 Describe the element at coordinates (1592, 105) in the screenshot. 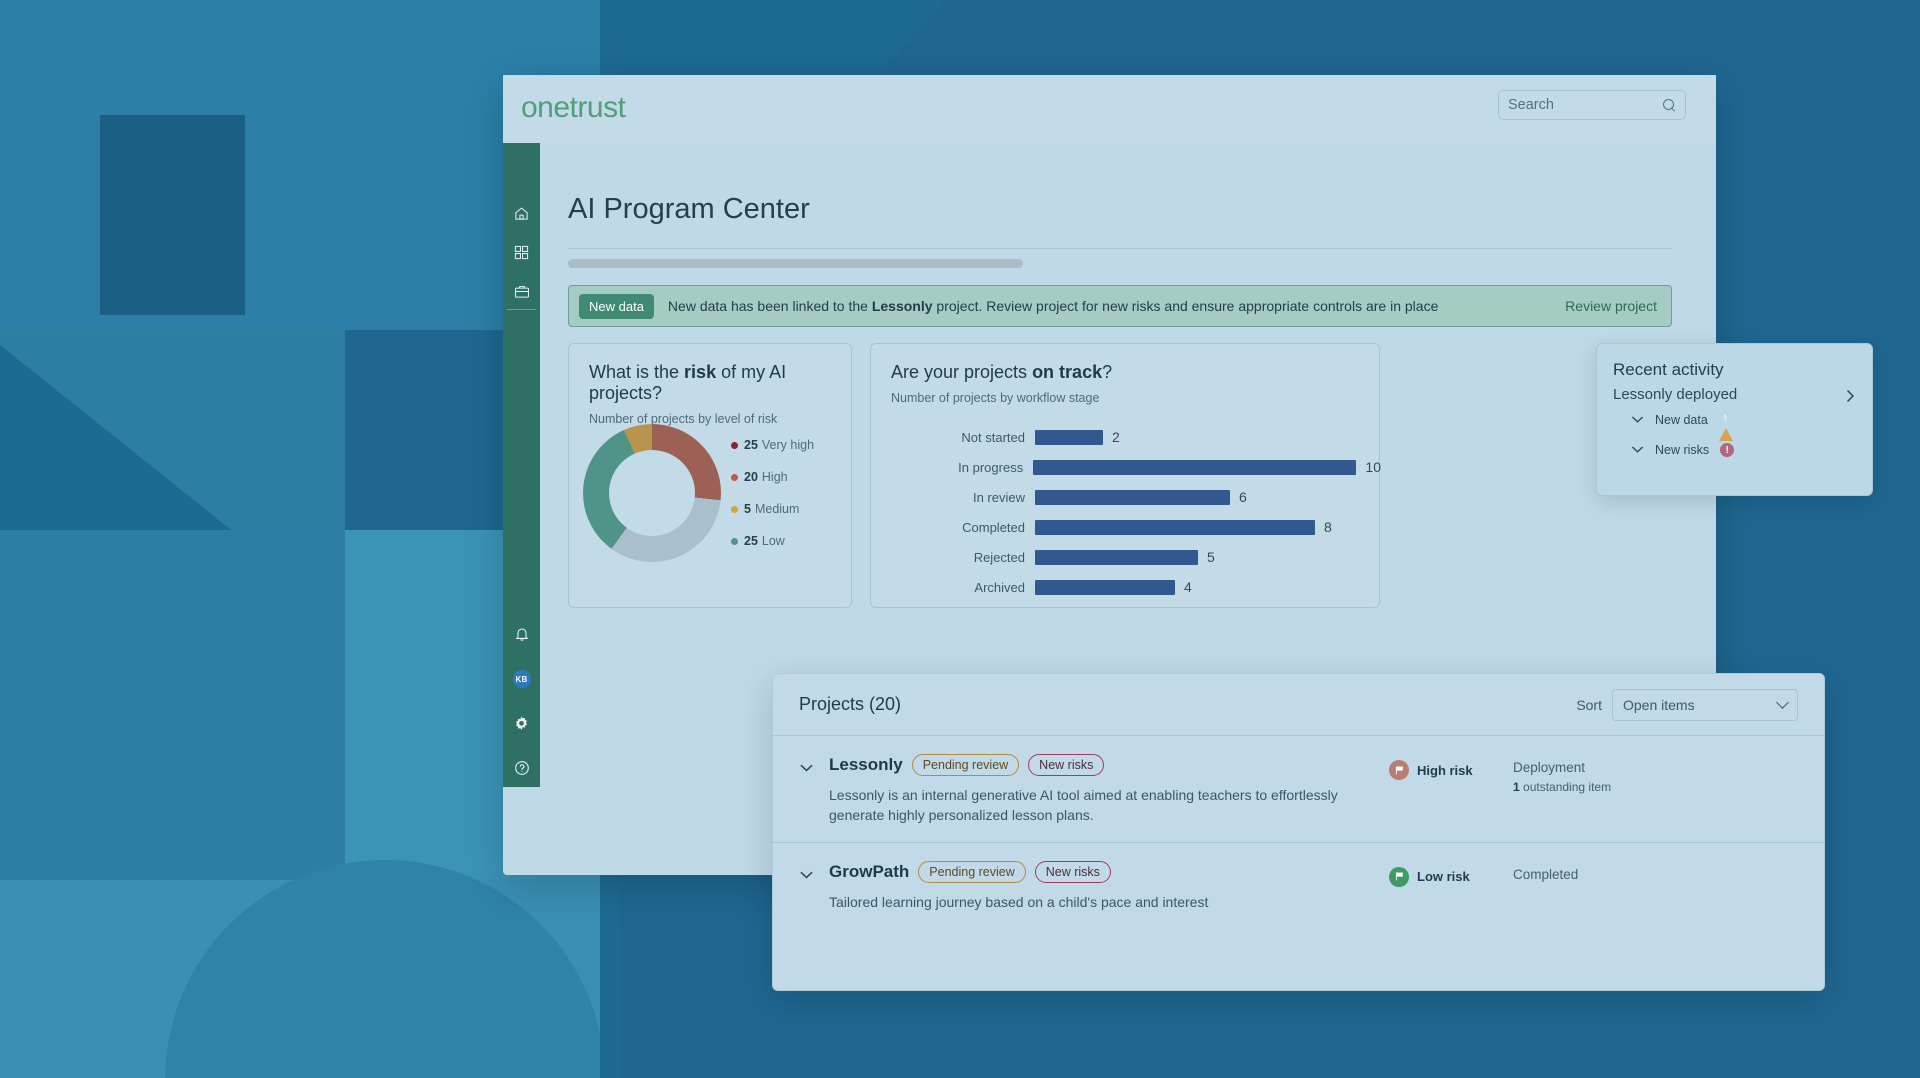

I see `search-input: Search` at that location.